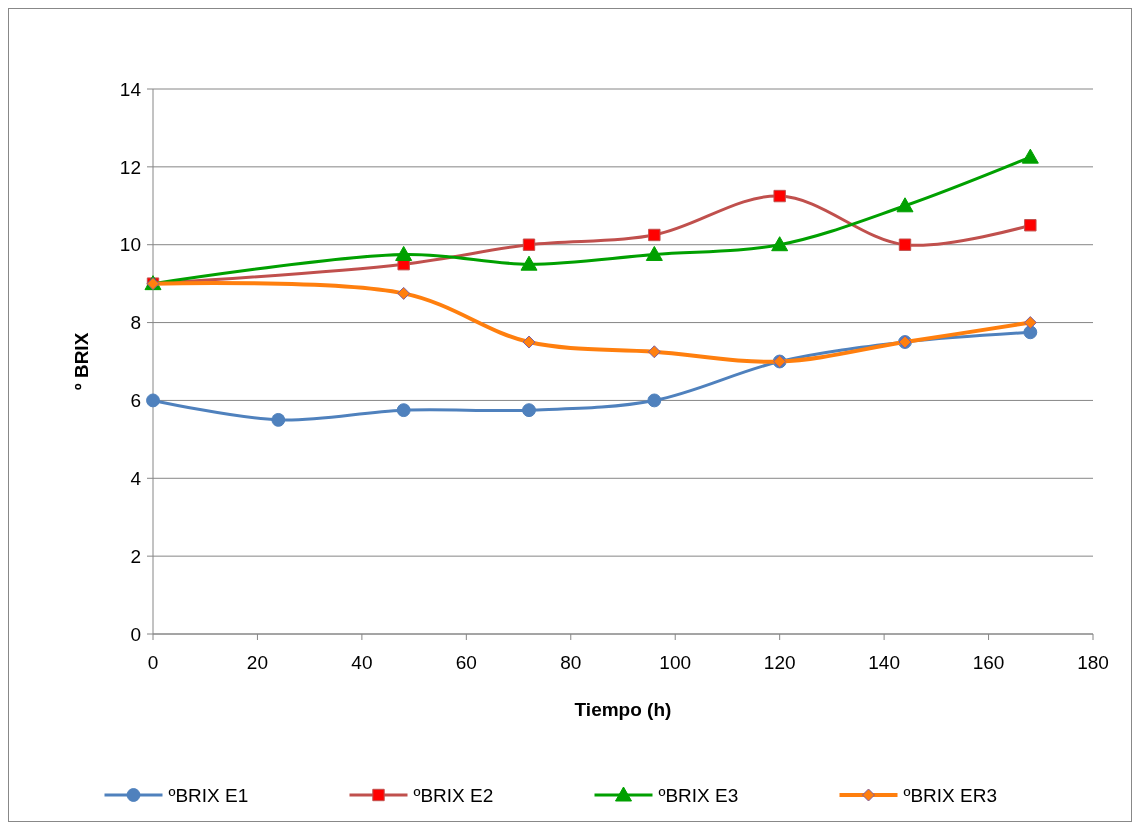  Describe the element at coordinates (453, 795) in the screenshot. I see `legend-label: ºBRIX E2` at that location.